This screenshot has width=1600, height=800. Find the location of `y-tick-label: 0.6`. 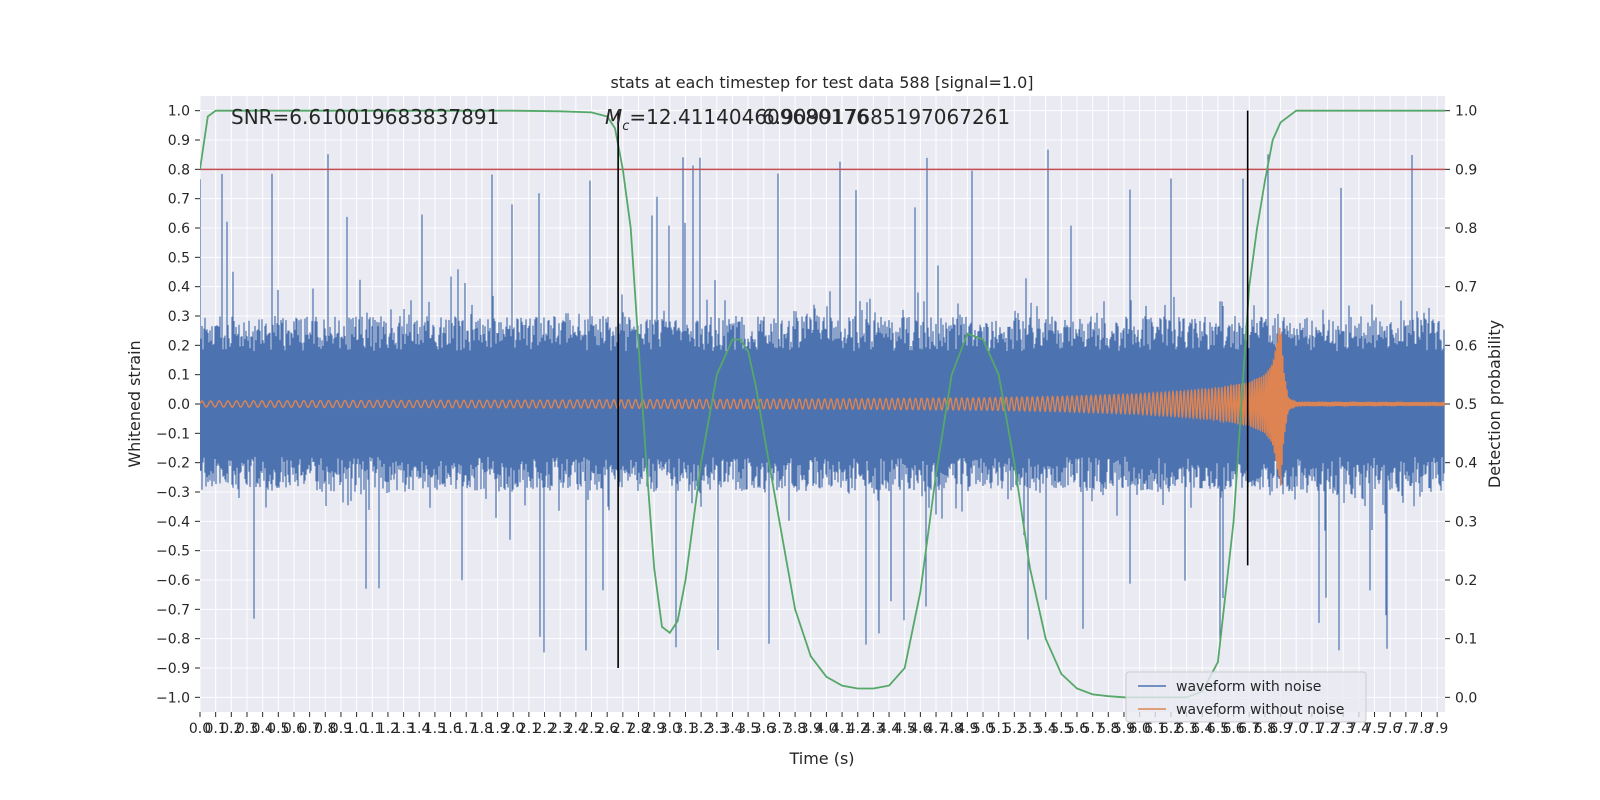

y-tick-label: 0.6 is located at coordinates (179, 229).